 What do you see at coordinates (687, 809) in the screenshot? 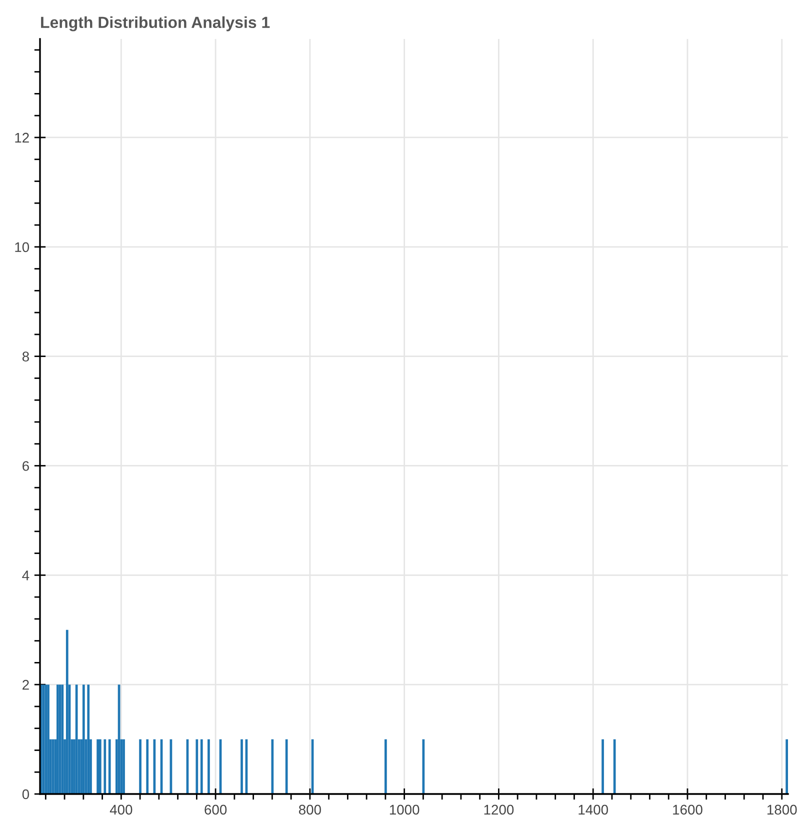
I see `x-tick-label: 1600` at bounding box center [687, 809].